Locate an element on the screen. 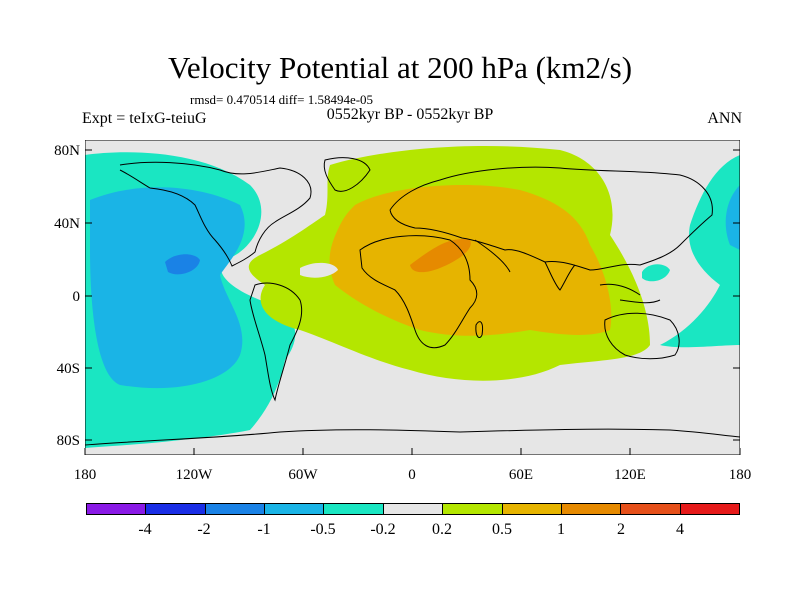 This screenshot has height=600, width=800. lat-tick-label: 40S is located at coordinates (68, 369).